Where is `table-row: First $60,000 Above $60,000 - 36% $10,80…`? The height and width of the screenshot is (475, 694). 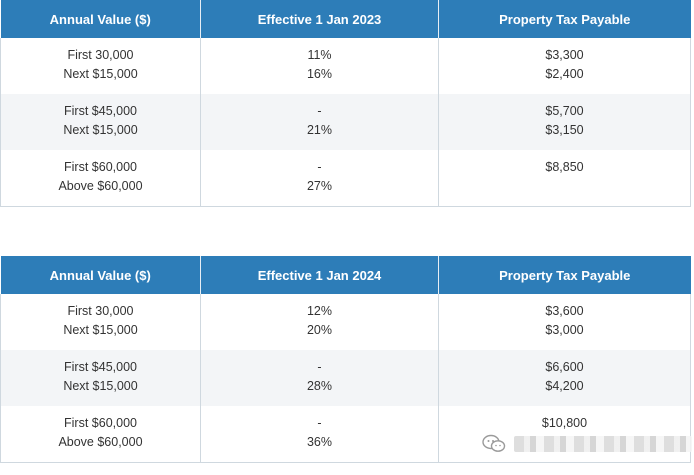
table-row: First $60,000 Above $60,000 - 36% $10,80… is located at coordinates (345, 434).